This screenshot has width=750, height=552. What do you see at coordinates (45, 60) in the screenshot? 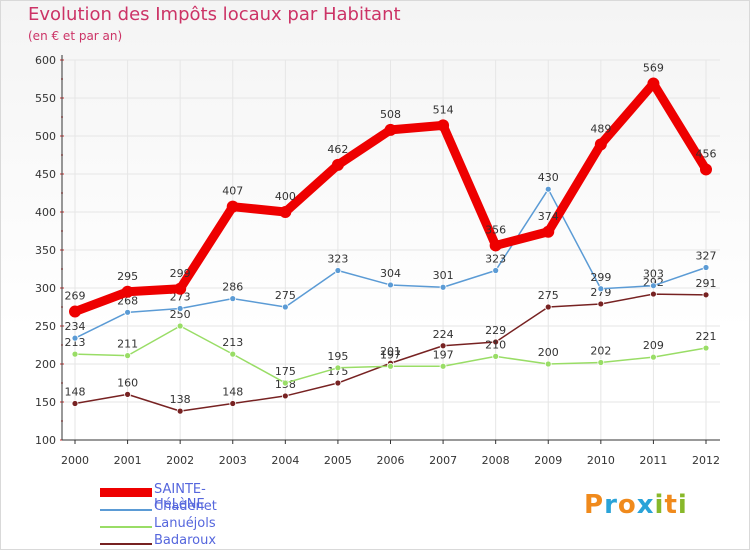
I see `y-tick-label: 600` at bounding box center [45, 60].